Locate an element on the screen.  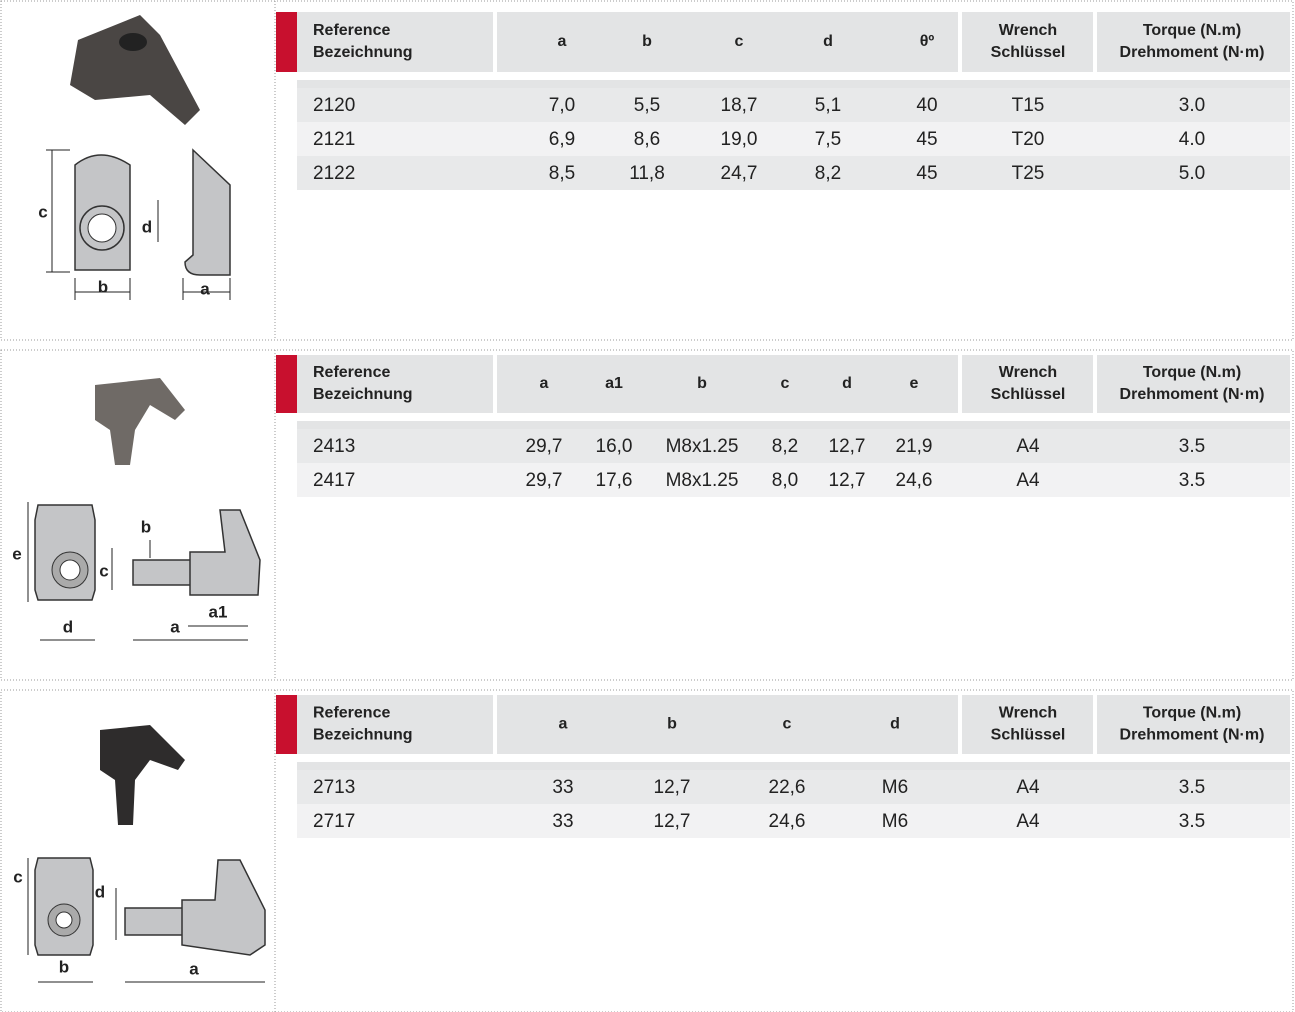
table-cell: T15 is located at coordinates (1028, 105).